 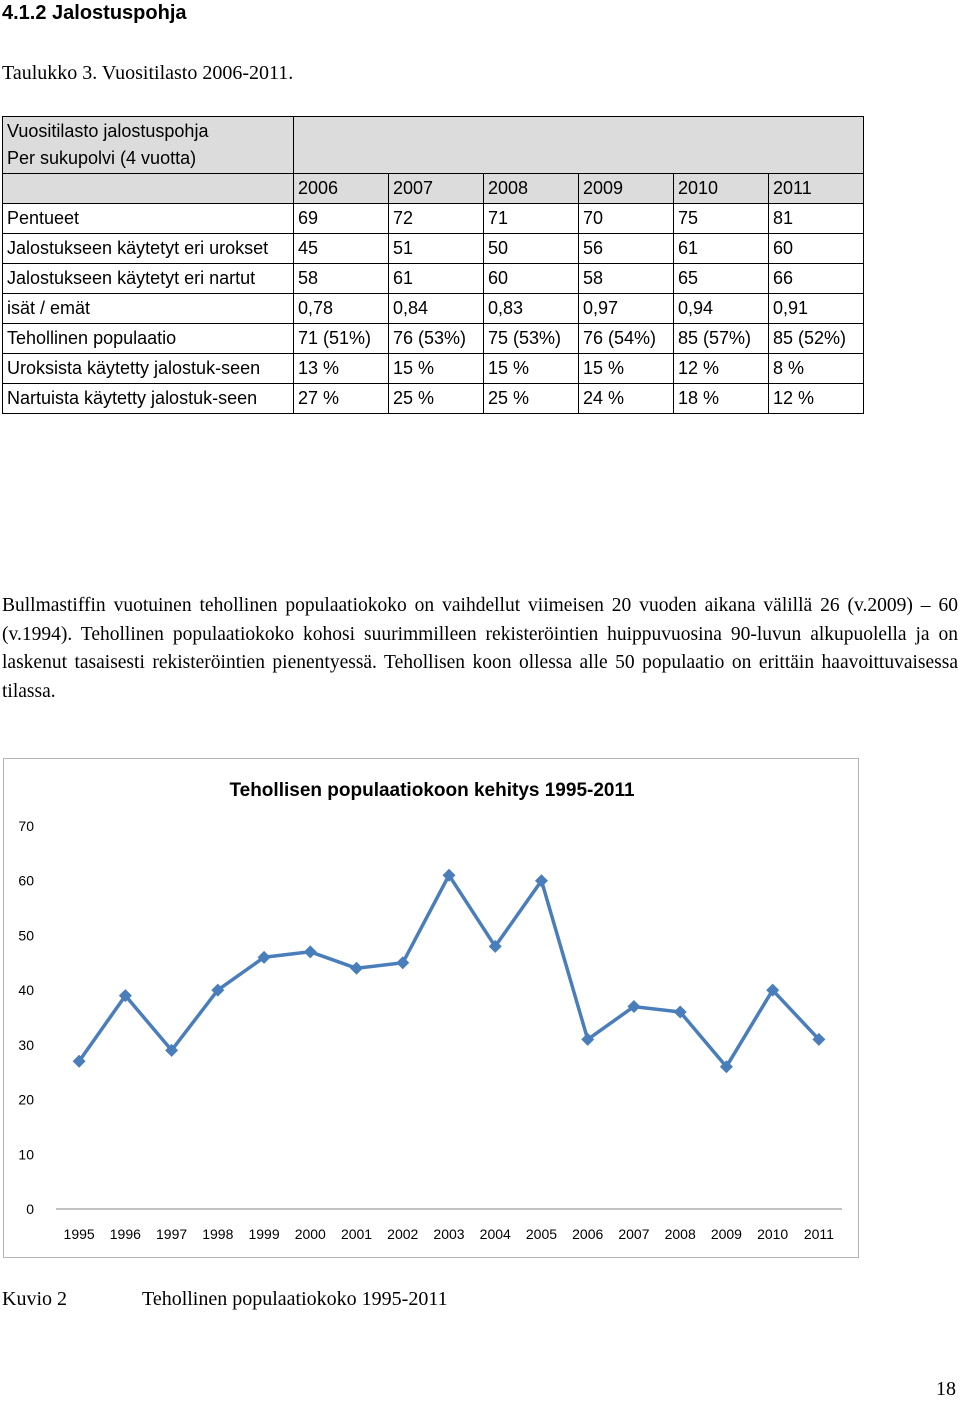 What do you see at coordinates (816, 188) in the screenshot?
I see `year-header: 2011` at bounding box center [816, 188].